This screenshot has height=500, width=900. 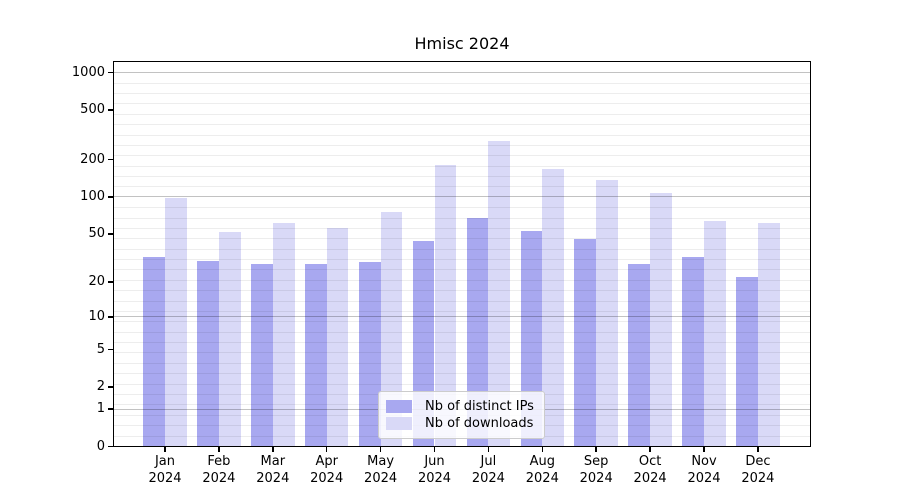 I want to click on bar-ips-jul, so click(x=477, y=332).